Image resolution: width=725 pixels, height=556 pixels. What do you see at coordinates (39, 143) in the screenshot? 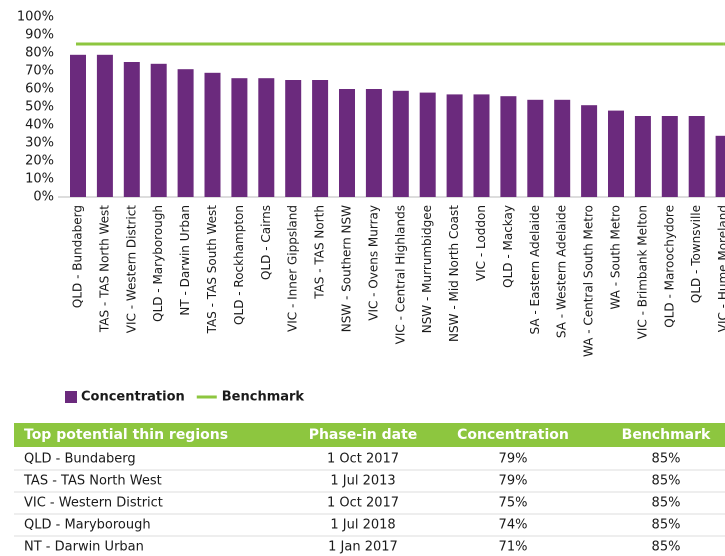
I see `y-tick-label: 30%` at bounding box center [39, 143].